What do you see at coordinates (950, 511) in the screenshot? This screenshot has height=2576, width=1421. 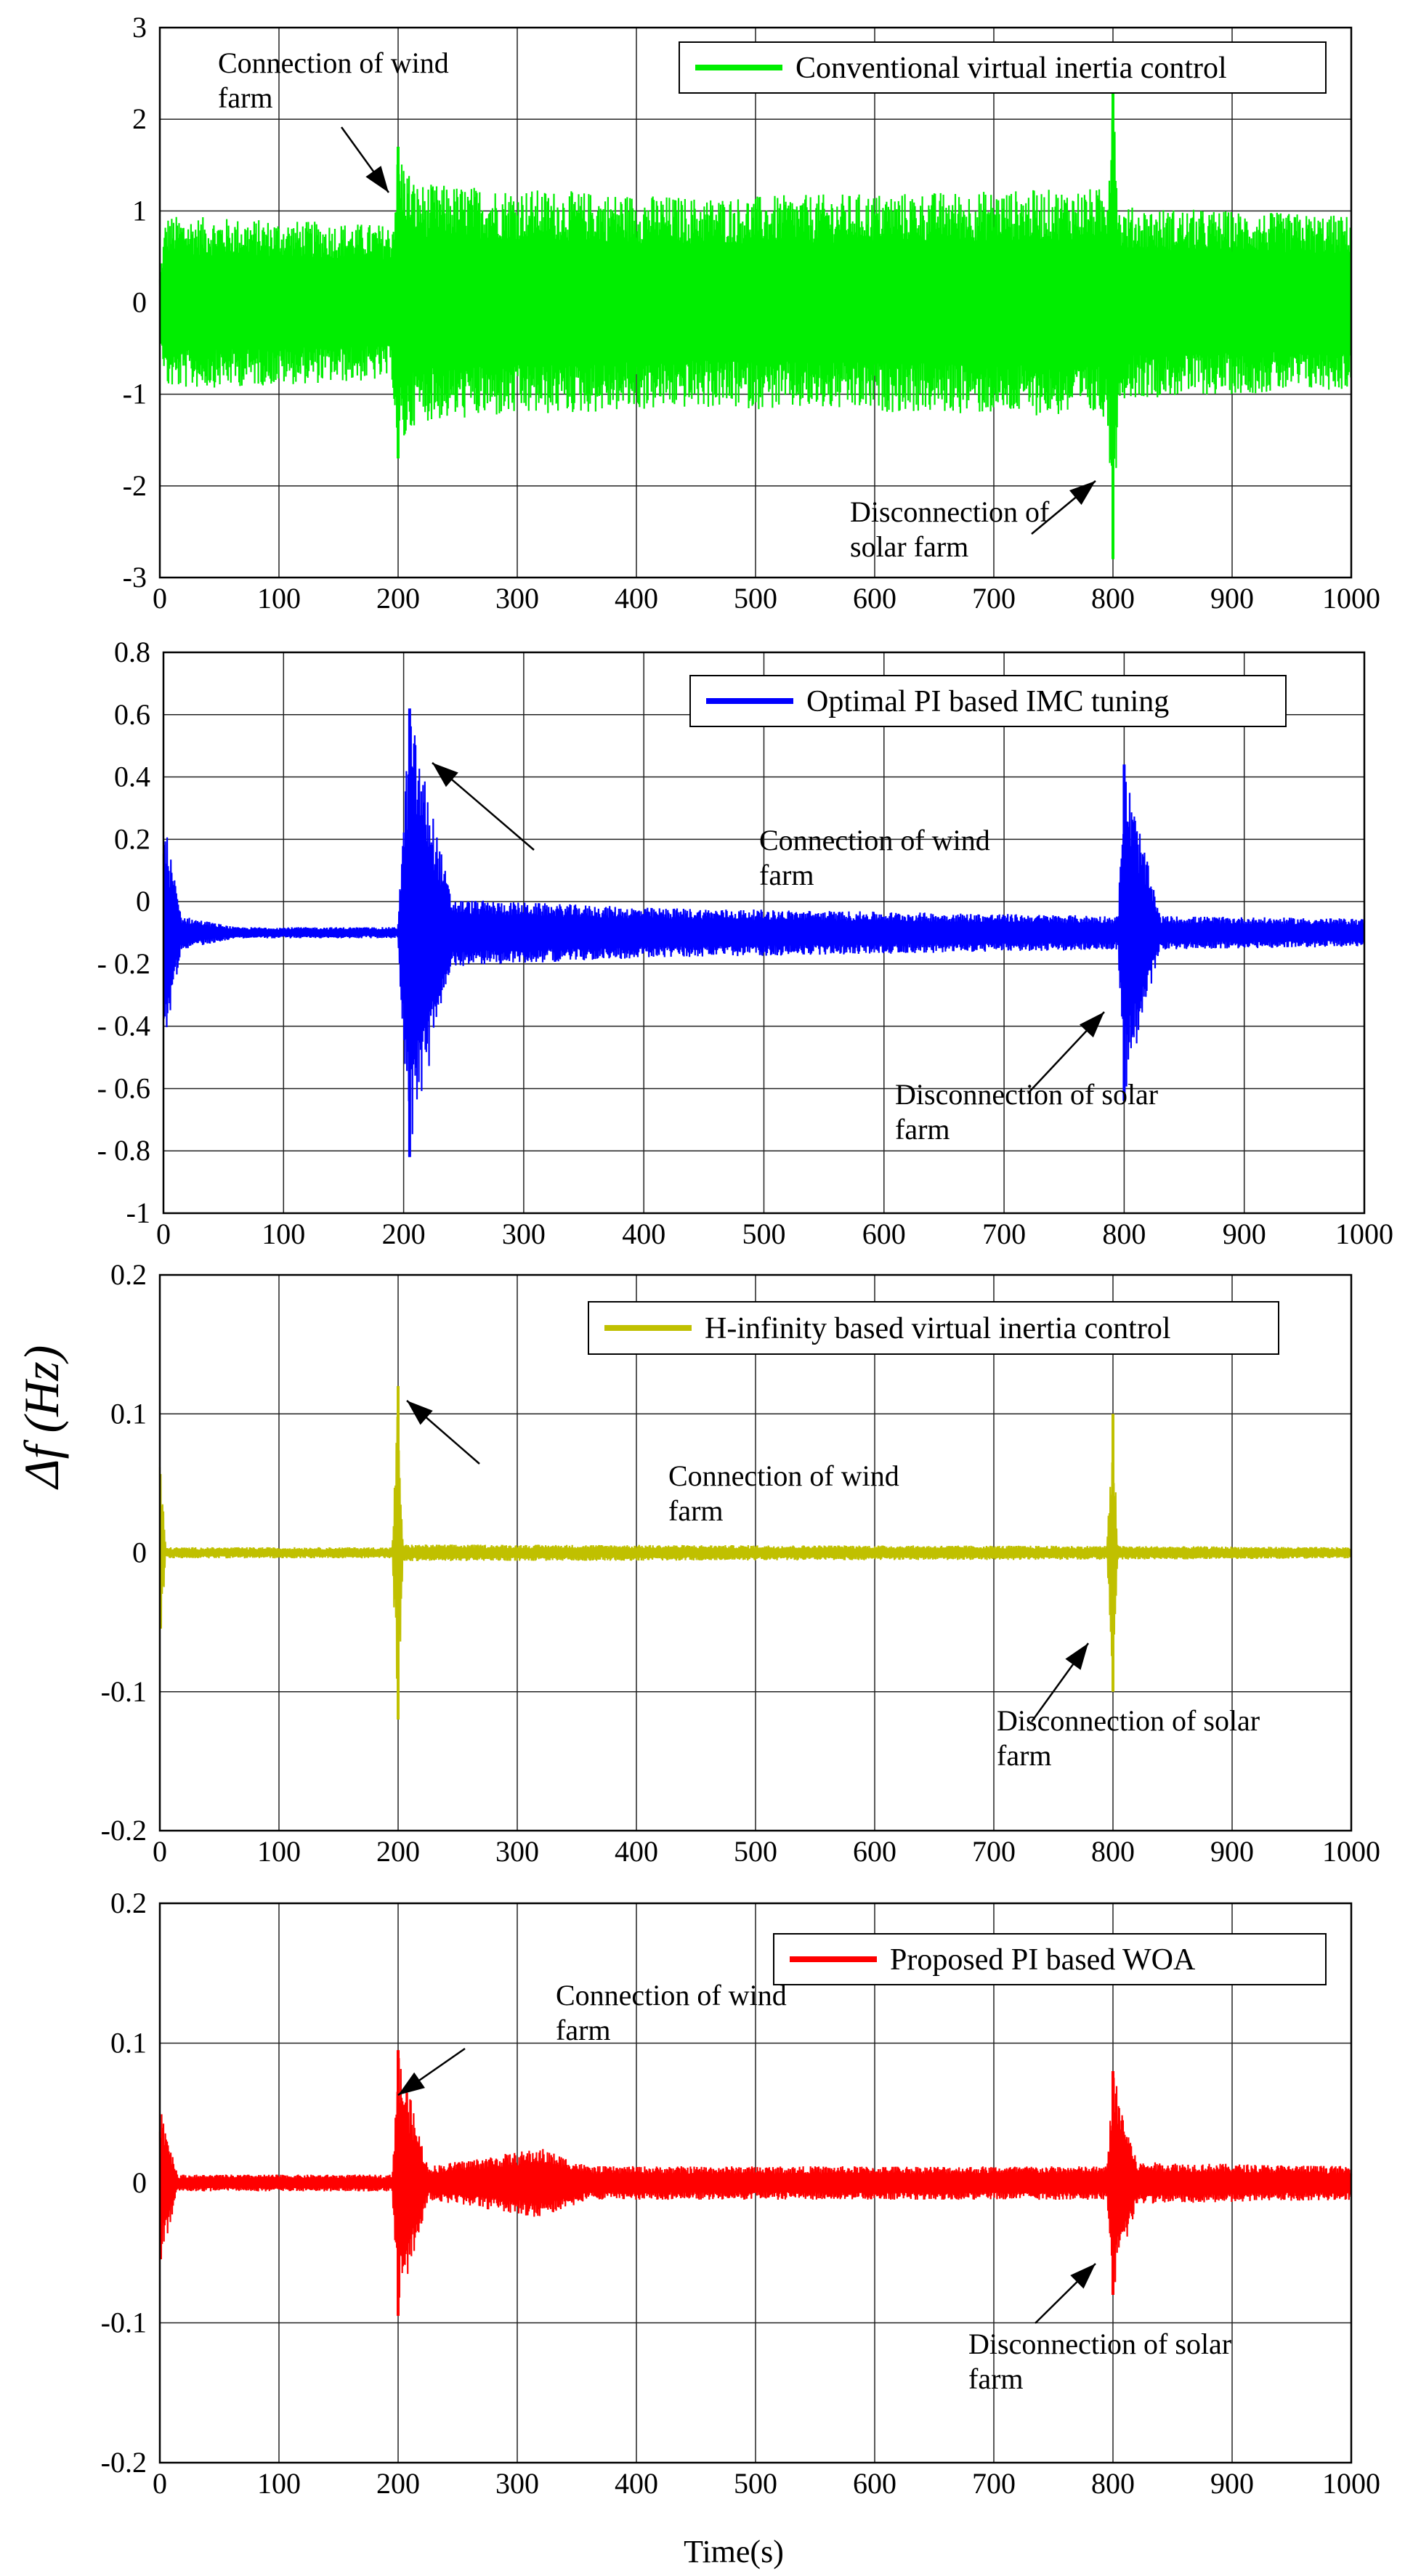 I see `annotation-text: Disconnection of` at bounding box center [950, 511].